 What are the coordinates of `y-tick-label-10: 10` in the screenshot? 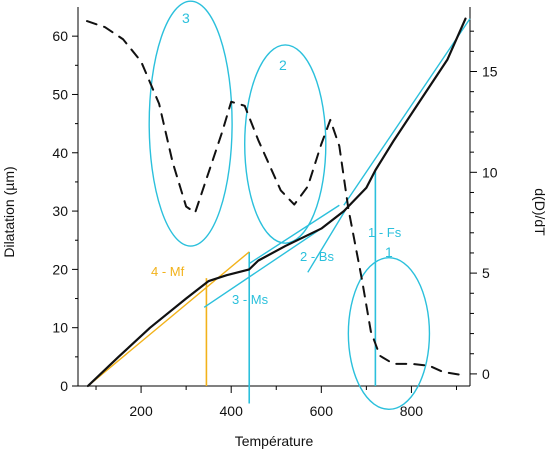 It's located at (60, 328).